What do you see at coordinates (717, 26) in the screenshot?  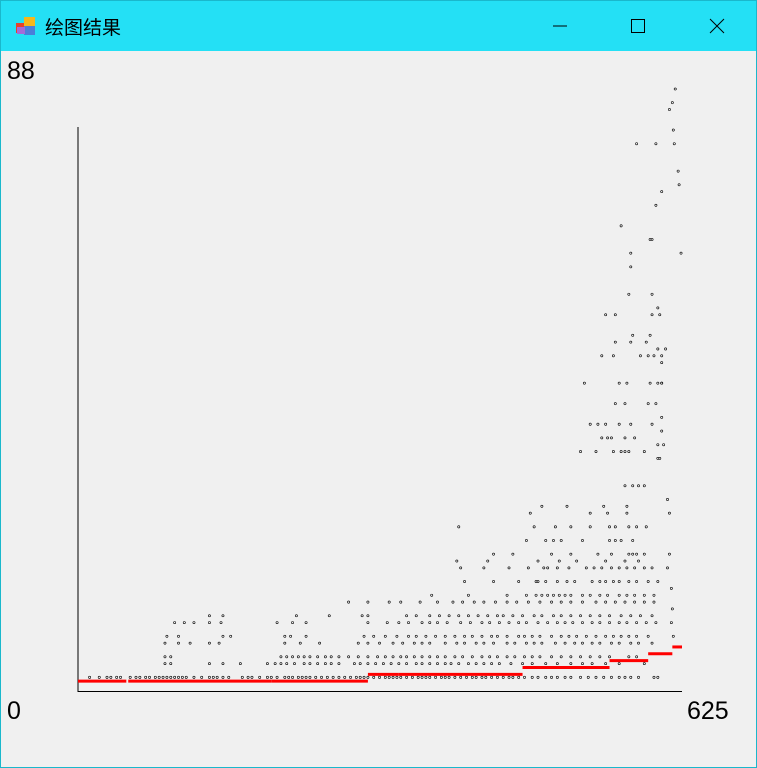 I see `close-button` at bounding box center [717, 26].